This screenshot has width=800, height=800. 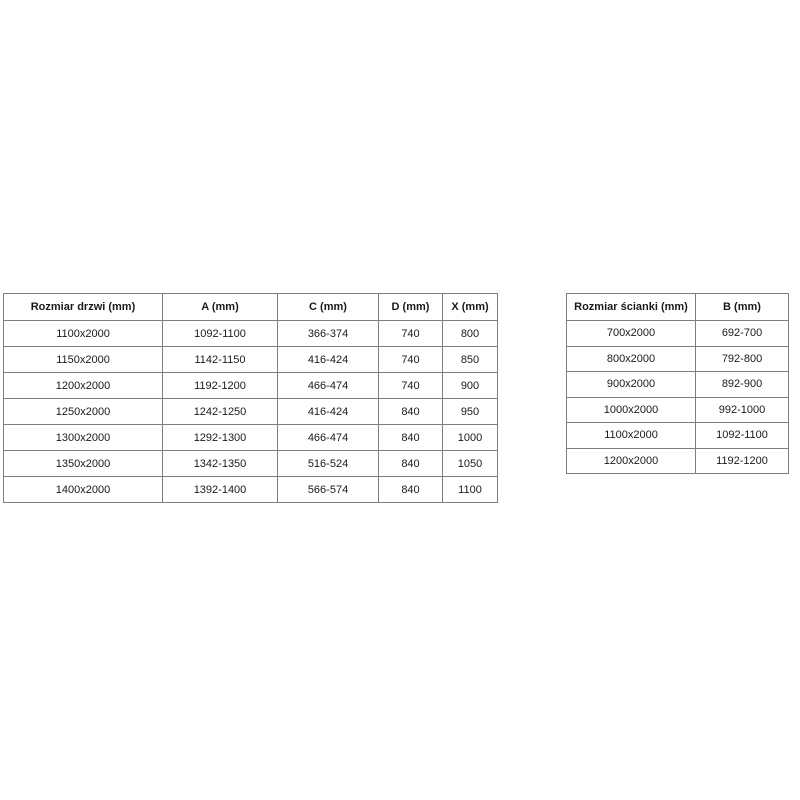 What do you see at coordinates (631, 460) in the screenshot?
I see `wall-size-cell: 1200x2000` at bounding box center [631, 460].